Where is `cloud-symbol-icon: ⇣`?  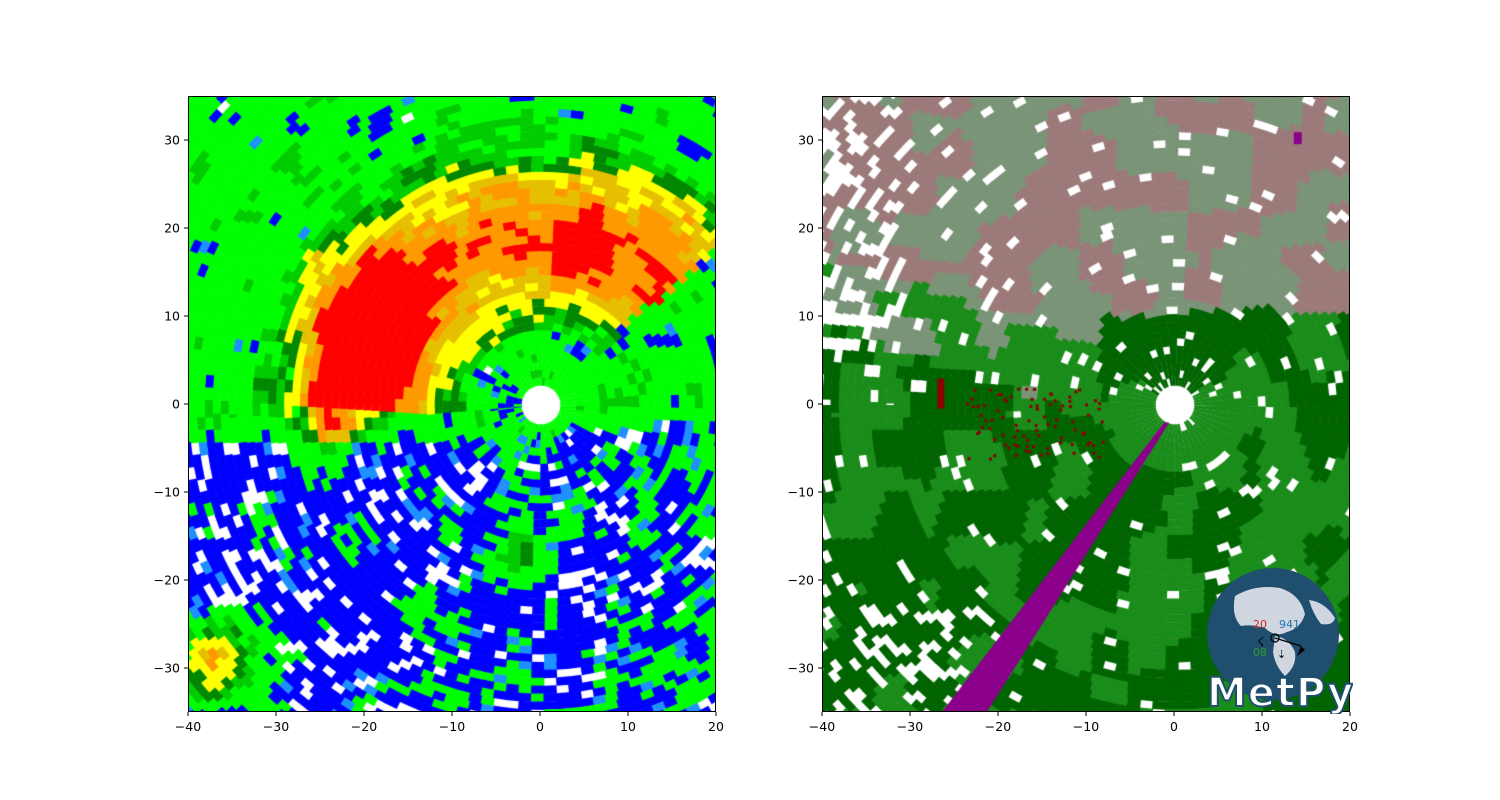
cloud-symbol-icon: ⇣ is located at coordinates (1281, 654).